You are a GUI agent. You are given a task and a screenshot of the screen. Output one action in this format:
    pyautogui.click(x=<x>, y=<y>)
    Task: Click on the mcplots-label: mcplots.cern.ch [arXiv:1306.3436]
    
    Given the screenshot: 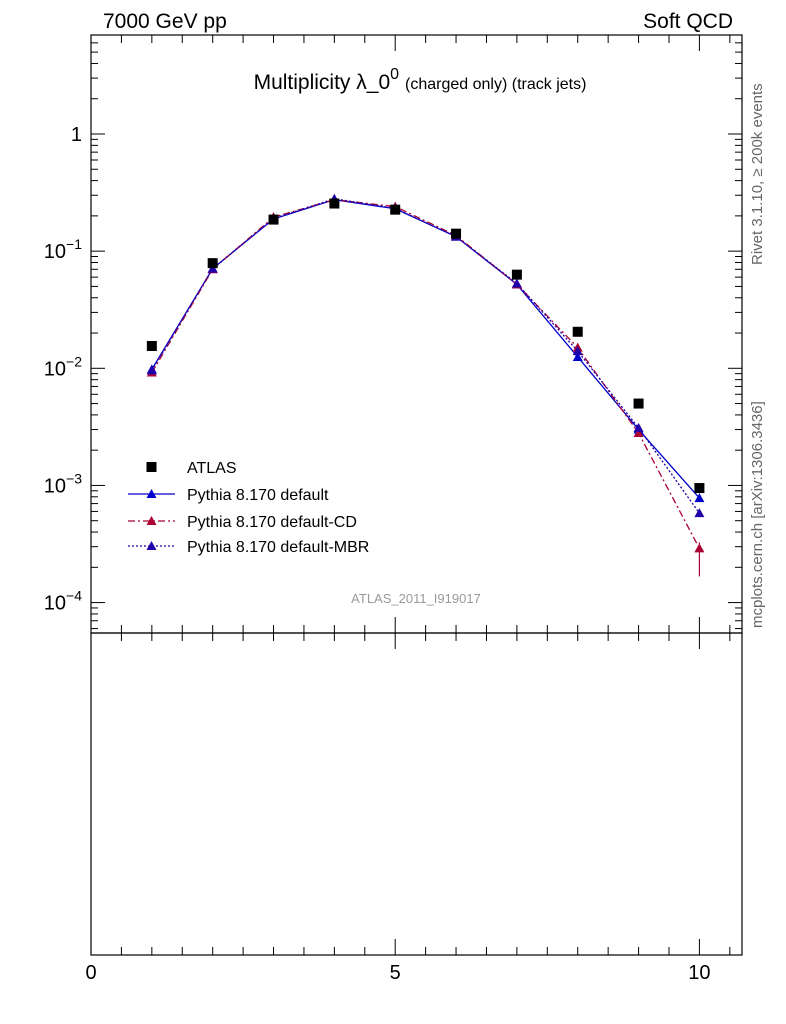 What is the action you would take?
    pyautogui.click(x=757, y=514)
    